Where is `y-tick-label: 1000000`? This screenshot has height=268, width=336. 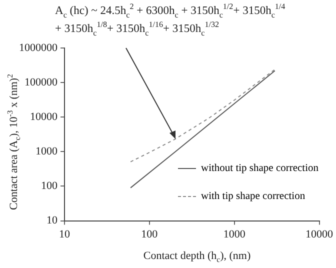
y-tick-label: 1000000 is located at coordinates (38, 48).